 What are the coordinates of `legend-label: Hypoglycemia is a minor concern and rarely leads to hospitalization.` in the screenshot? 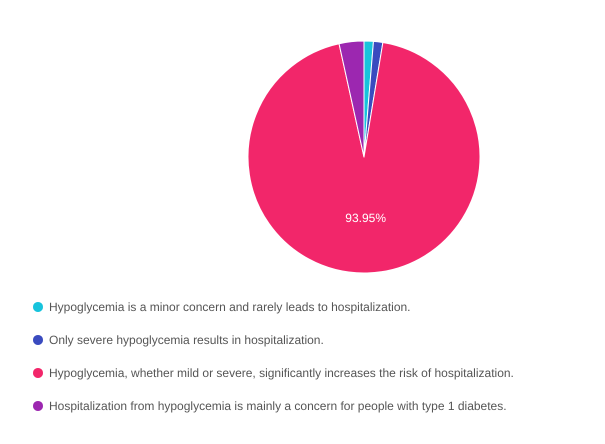 It's located at (230, 307).